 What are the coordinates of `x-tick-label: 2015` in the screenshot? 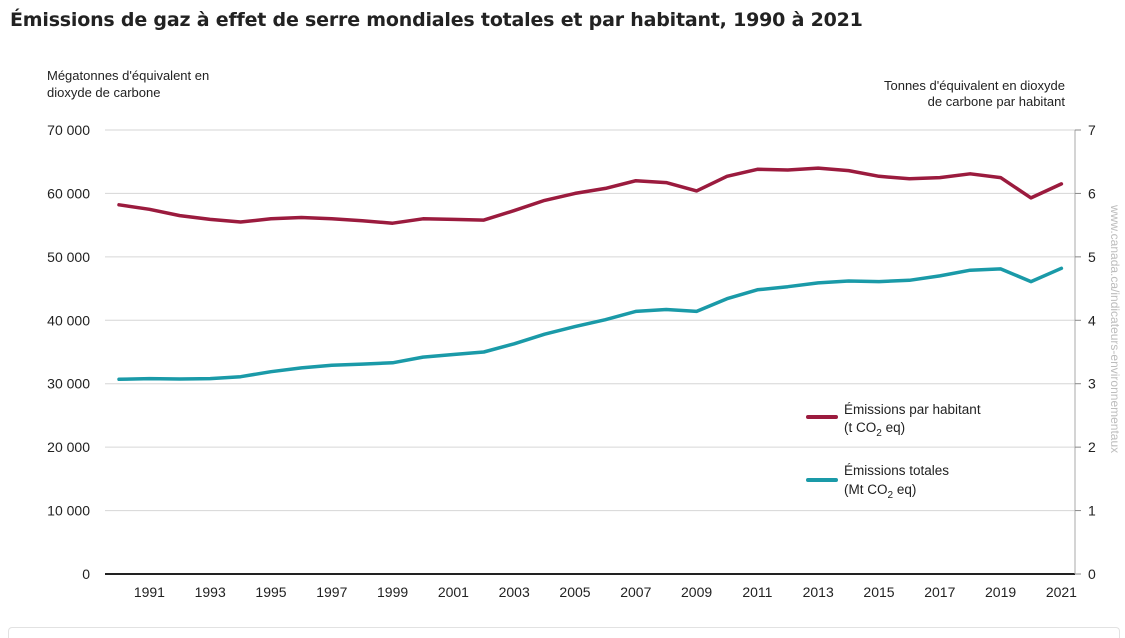 It's located at (878, 592).